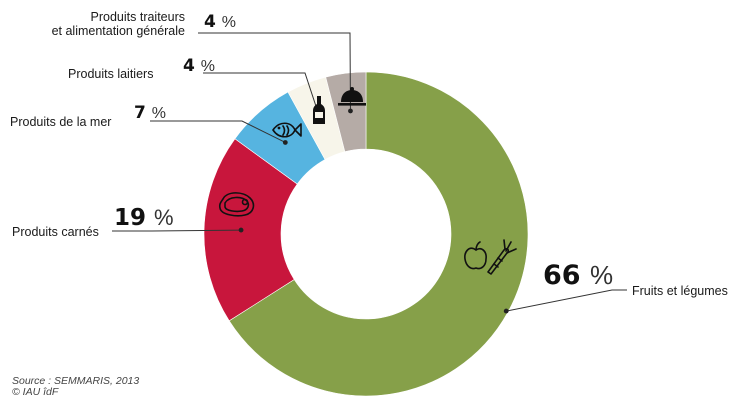 This screenshot has height=403, width=741. What do you see at coordinates (218, 131) in the screenshot?
I see `leader-produits-de-la-mer` at bounding box center [218, 131].